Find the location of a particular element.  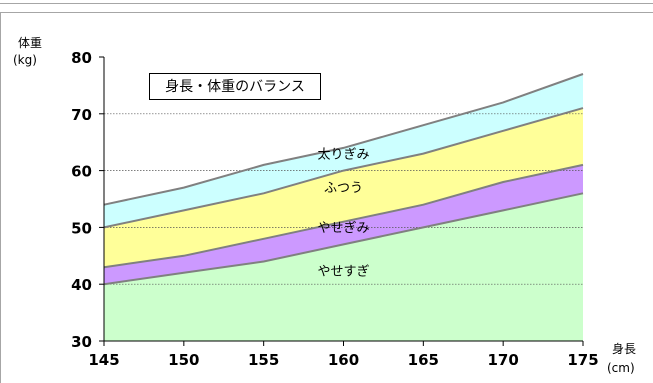

y-tick-label-40: 40 is located at coordinates (81, 285).